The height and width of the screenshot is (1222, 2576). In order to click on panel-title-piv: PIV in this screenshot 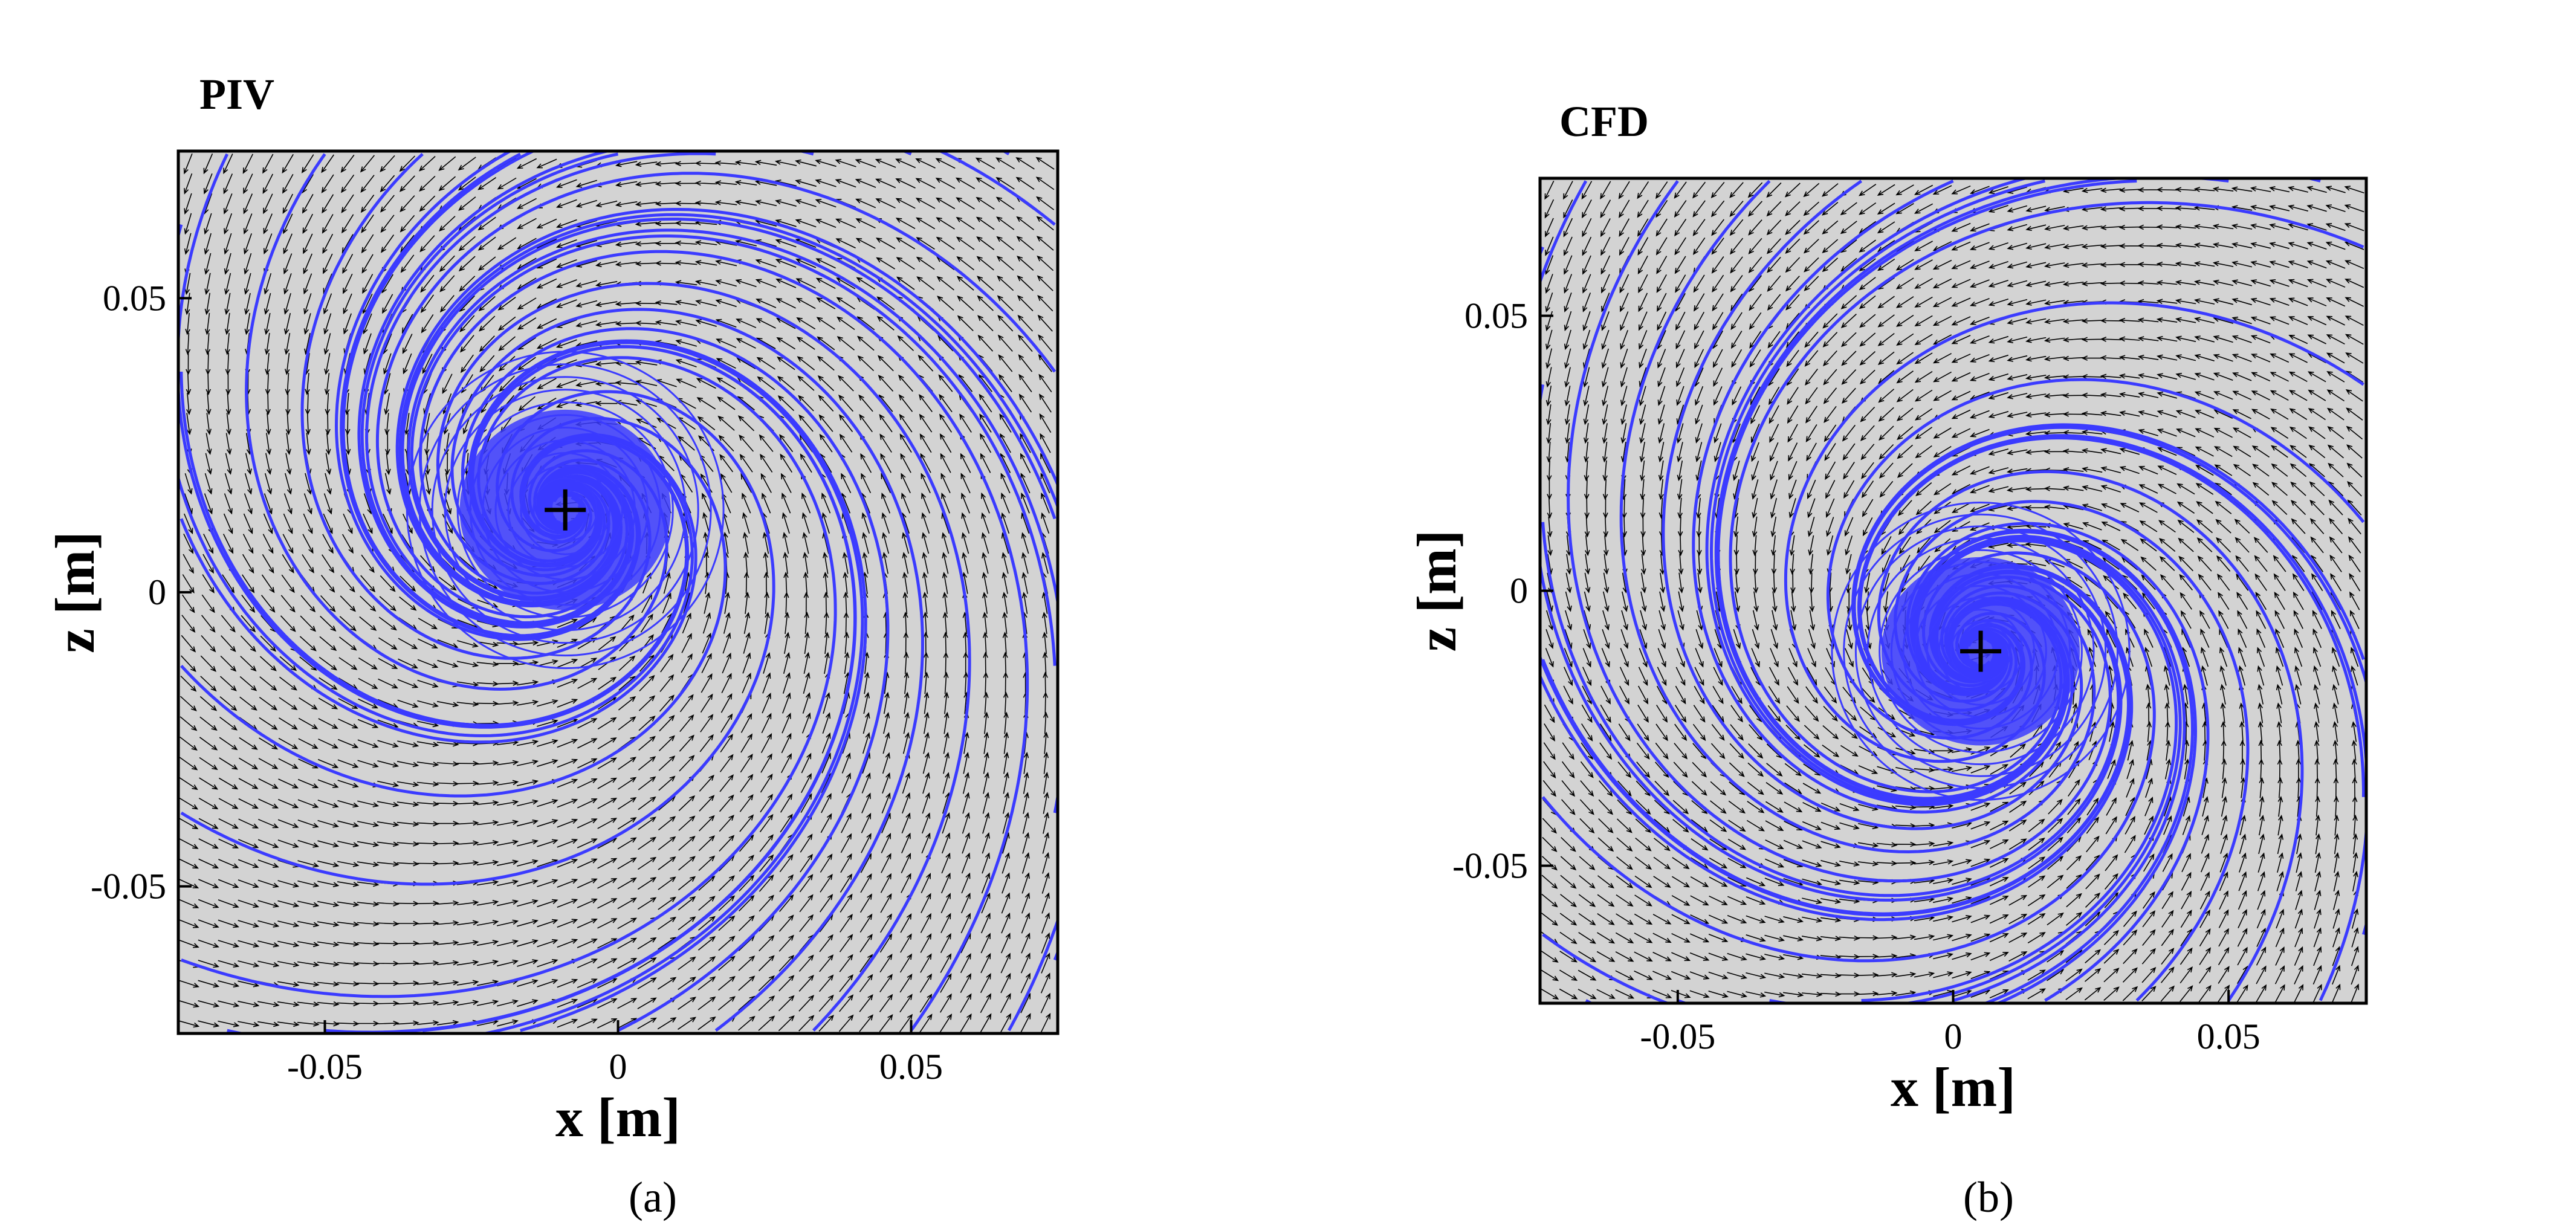, I will do `click(236, 94)`.